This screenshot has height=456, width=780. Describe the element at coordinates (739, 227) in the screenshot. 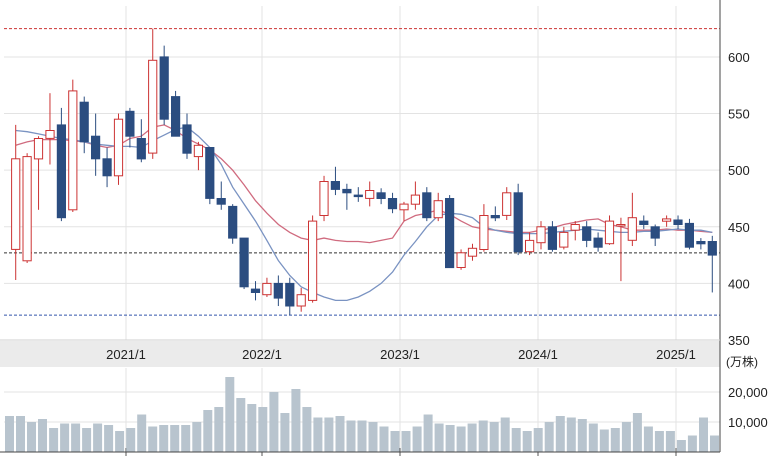

I see `y-tick-label: 450` at that location.